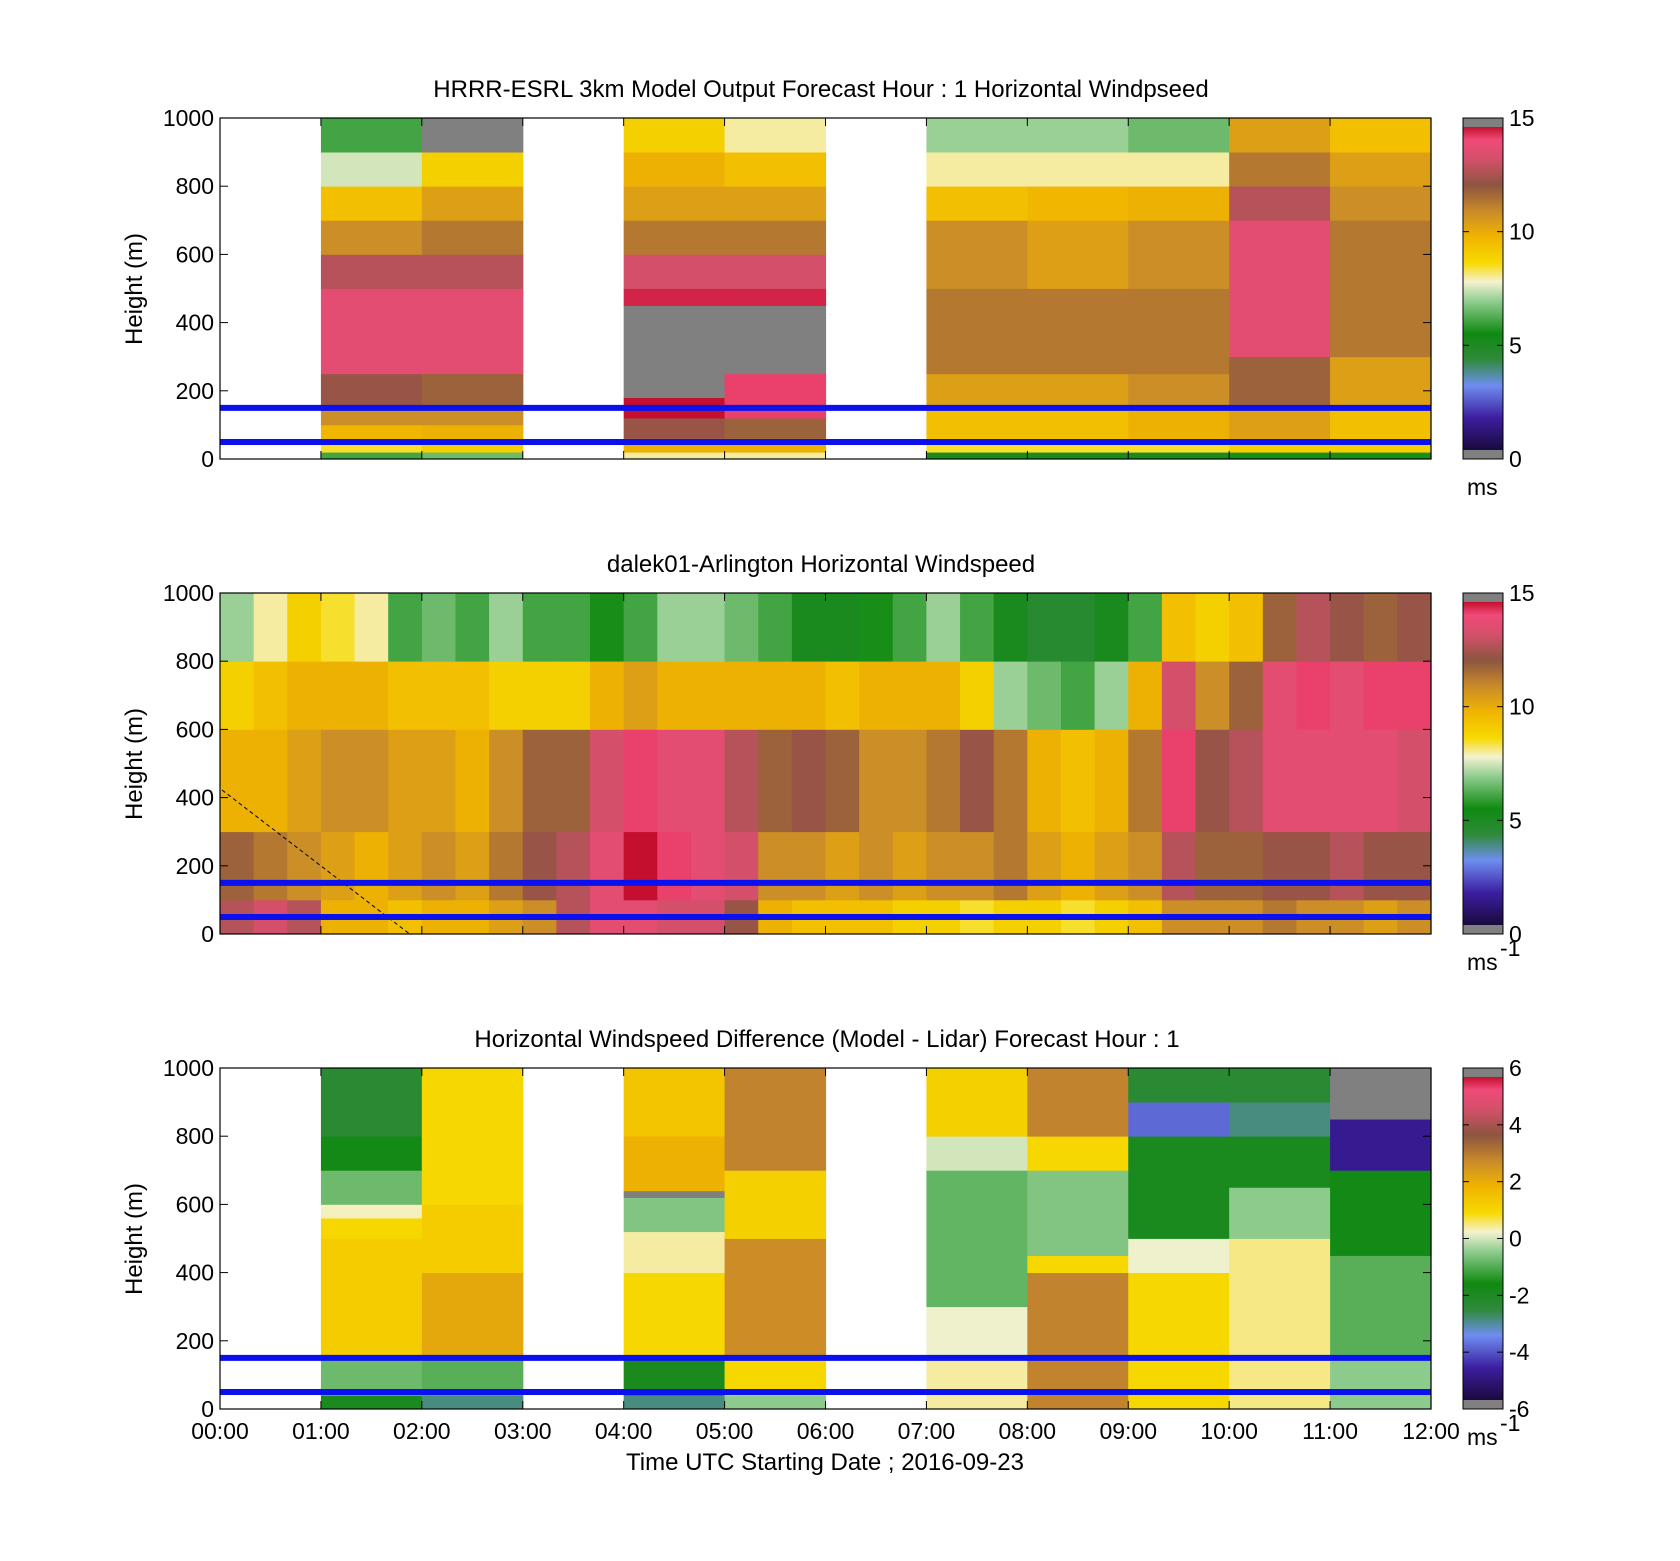 This screenshot has height=1561, width=1680. Describe the element at coordinates (1519, 1295) in the screenshot. I see `colorbar-tick-label: -2` at that location.